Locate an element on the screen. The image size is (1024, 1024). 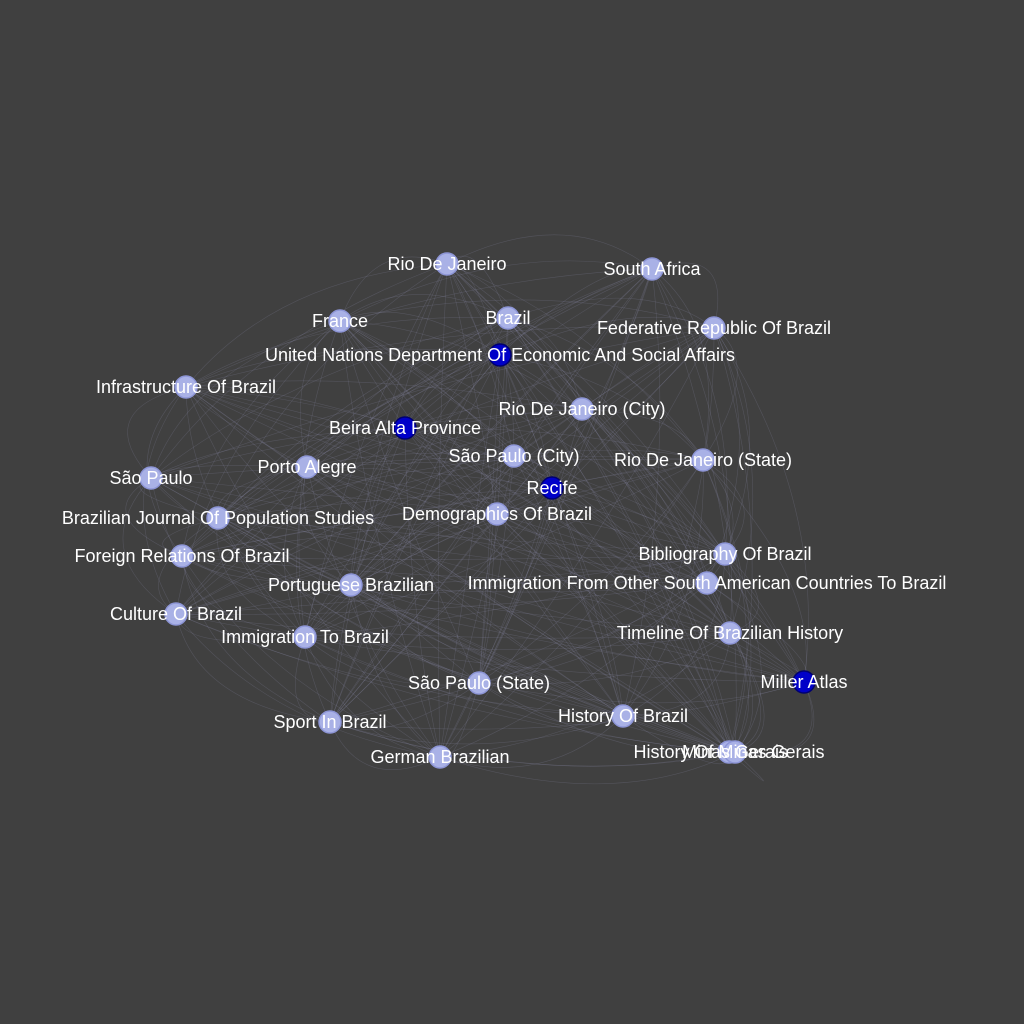
node-label-brazil: Brazil is located at coordinates (507, 318).